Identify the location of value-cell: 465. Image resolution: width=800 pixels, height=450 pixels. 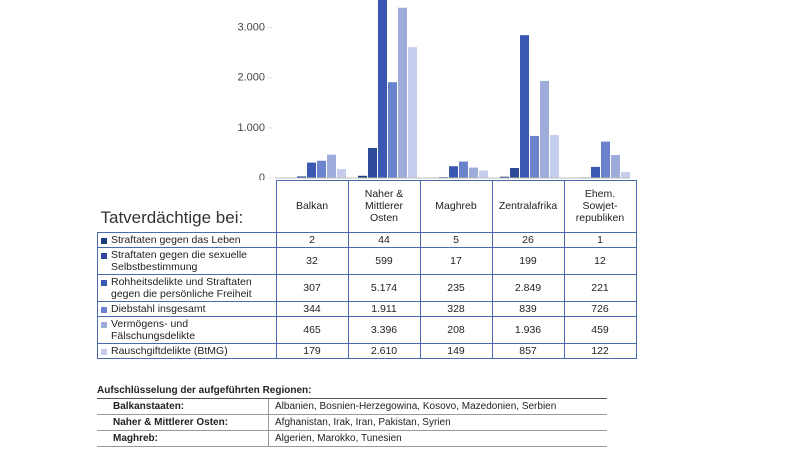
(312, 329).